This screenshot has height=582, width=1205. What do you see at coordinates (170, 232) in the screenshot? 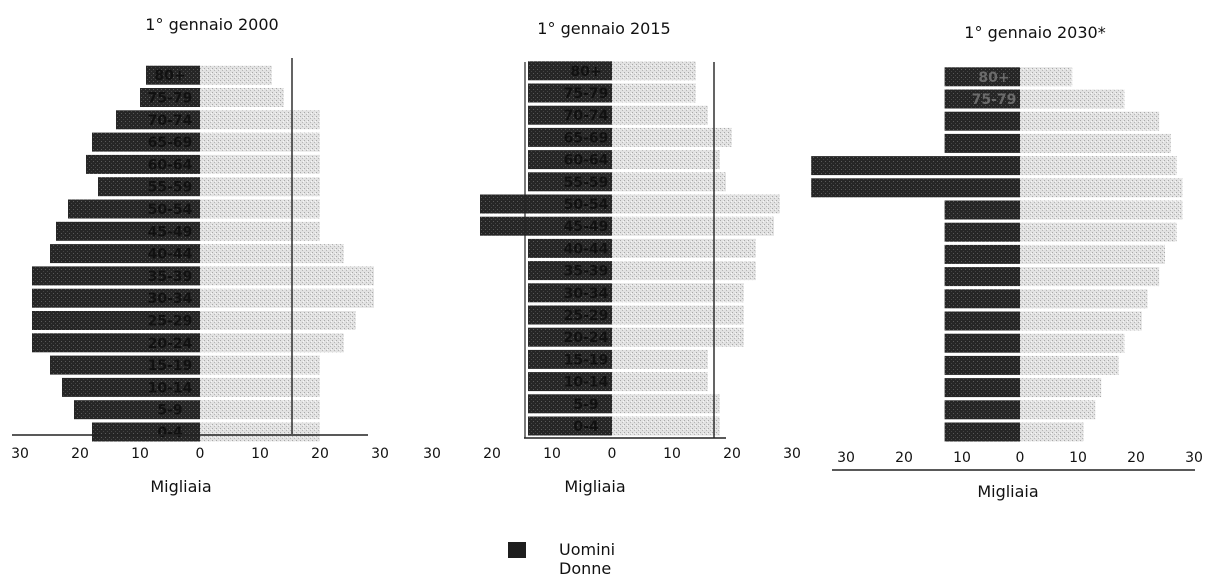
I see `age-label: 45-49` at bounding box center [170, 232].